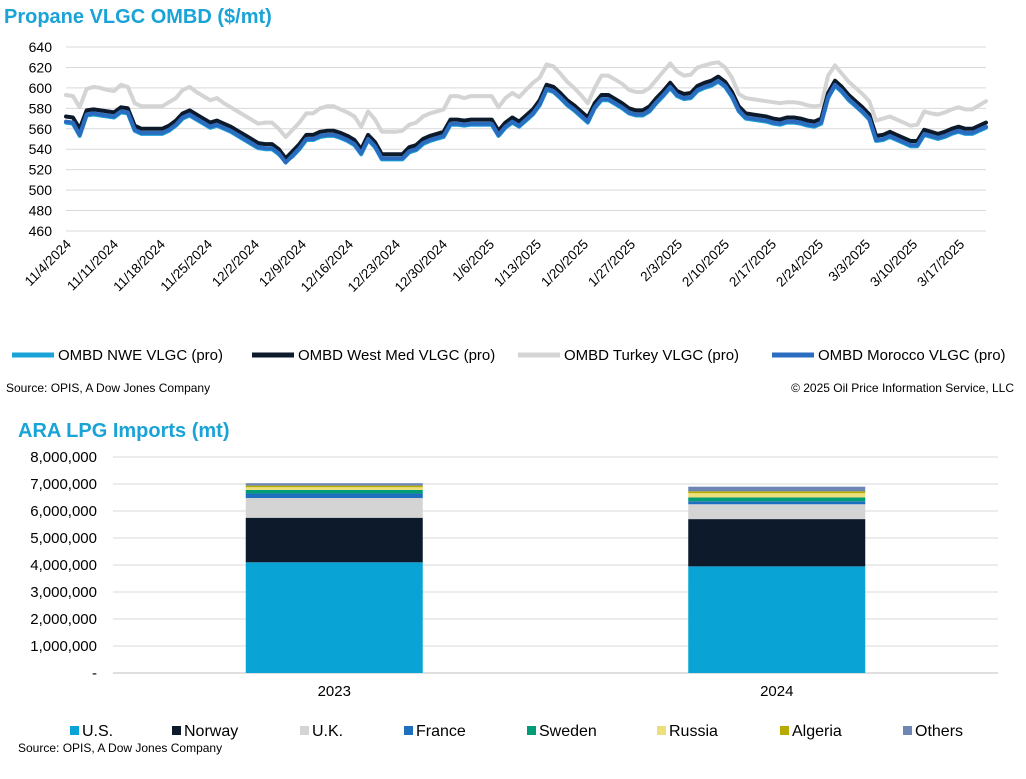 Image resolution: width=1026 pixels, height=779 pixels. I want to click on legend-label: Others, so click(939, 731).